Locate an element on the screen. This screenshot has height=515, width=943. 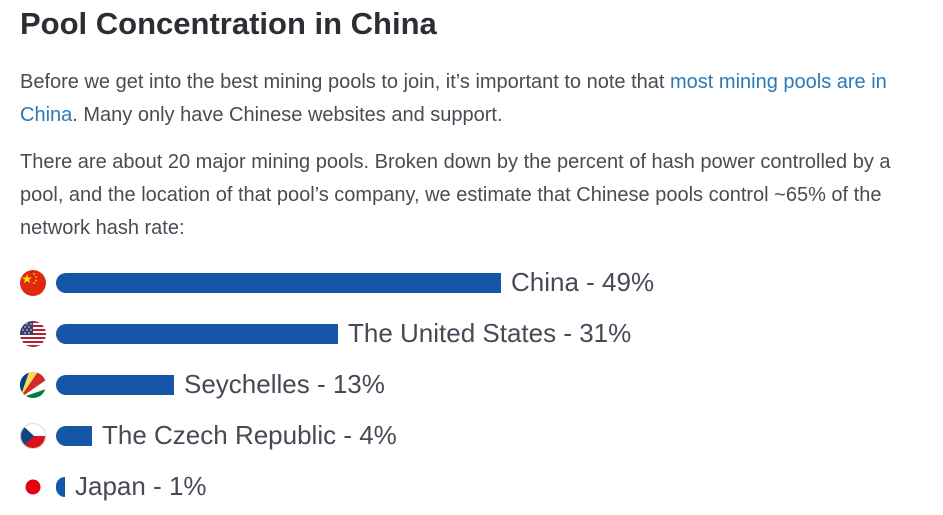
china-pools-link: most mining pools are in China is located at coordinates (453, 98).